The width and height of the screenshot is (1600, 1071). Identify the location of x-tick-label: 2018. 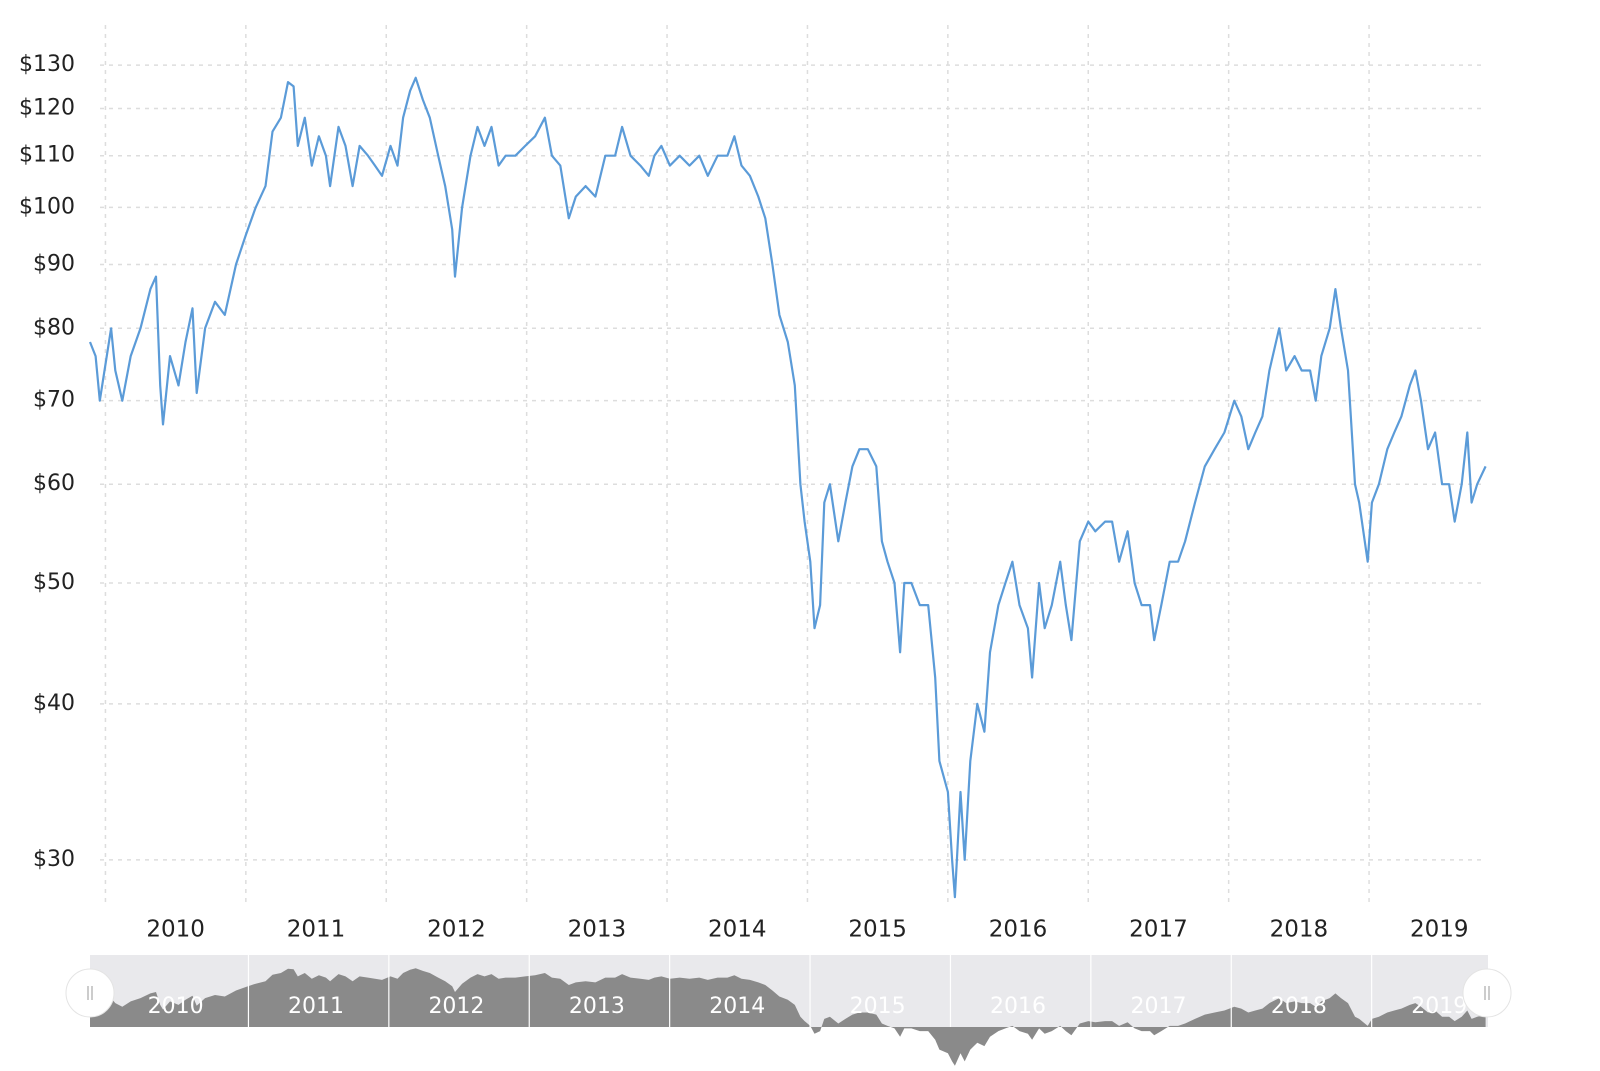
(1299, 930).